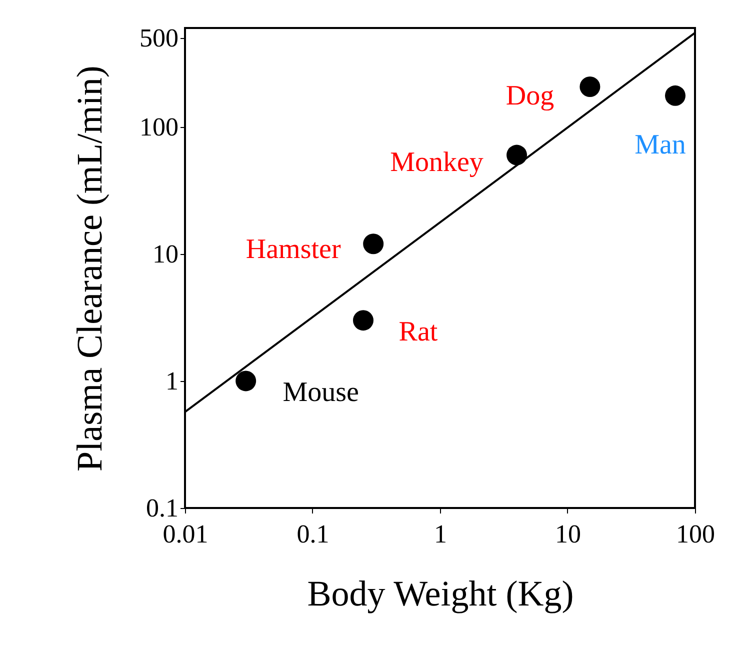 The width and height of the screenshot is (730, 654). I want to click on annotation: Rat, so click(418, 332).